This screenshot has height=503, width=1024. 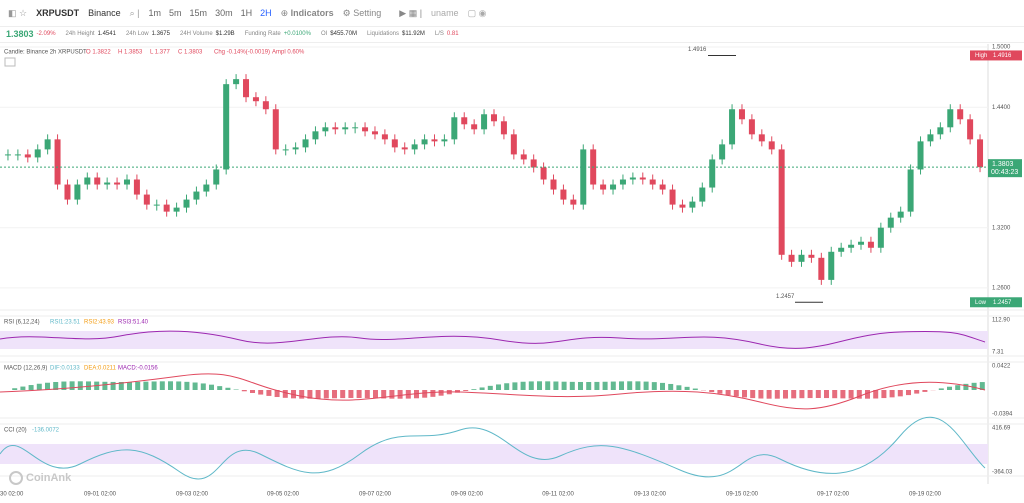 I want to click on price: 1.3803, so click(x=20, y=34).